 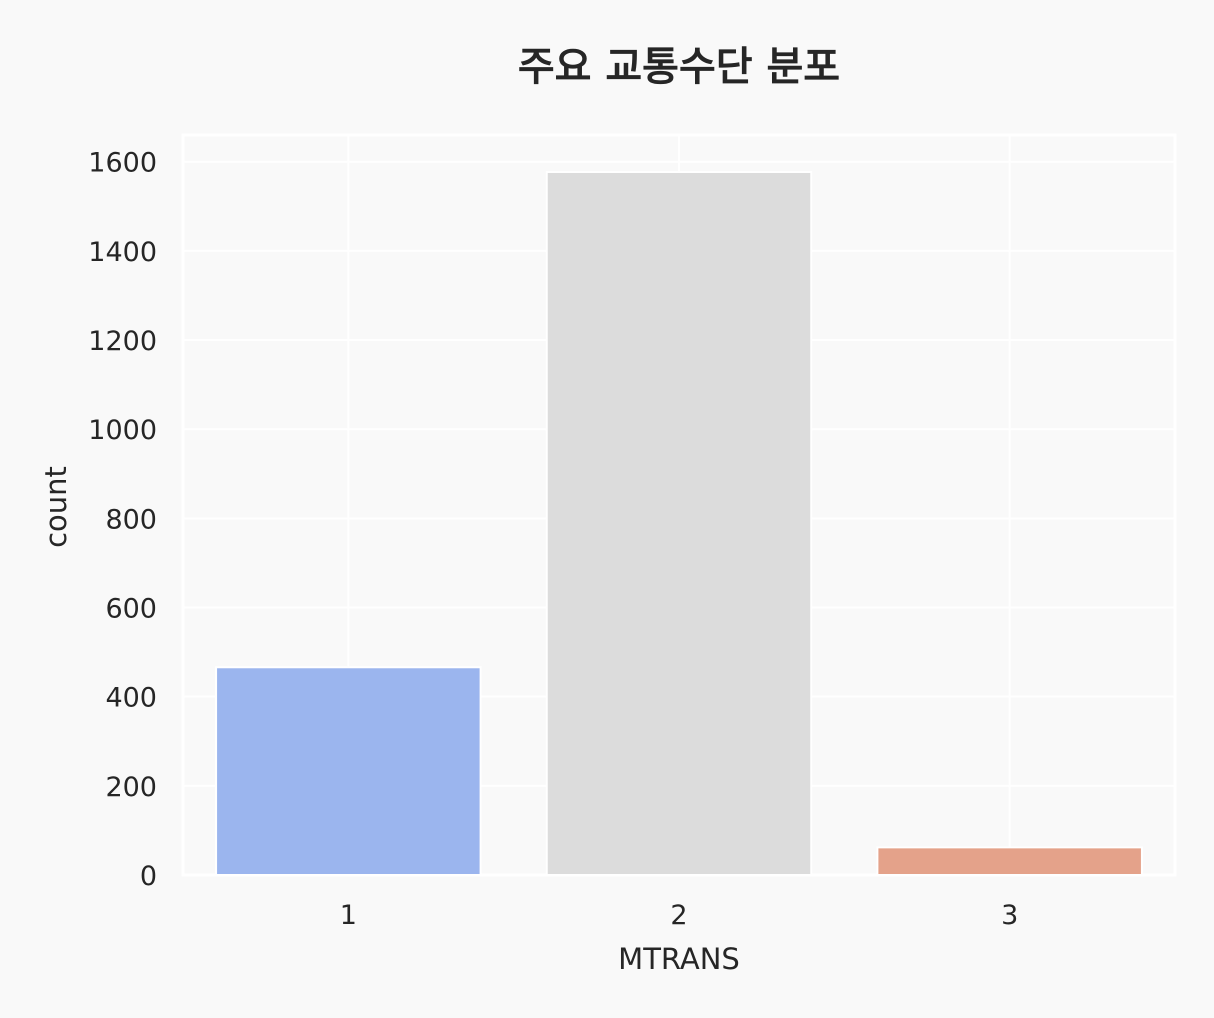 I want to click on x-tick-label: 1, so click(x=348, y=915).